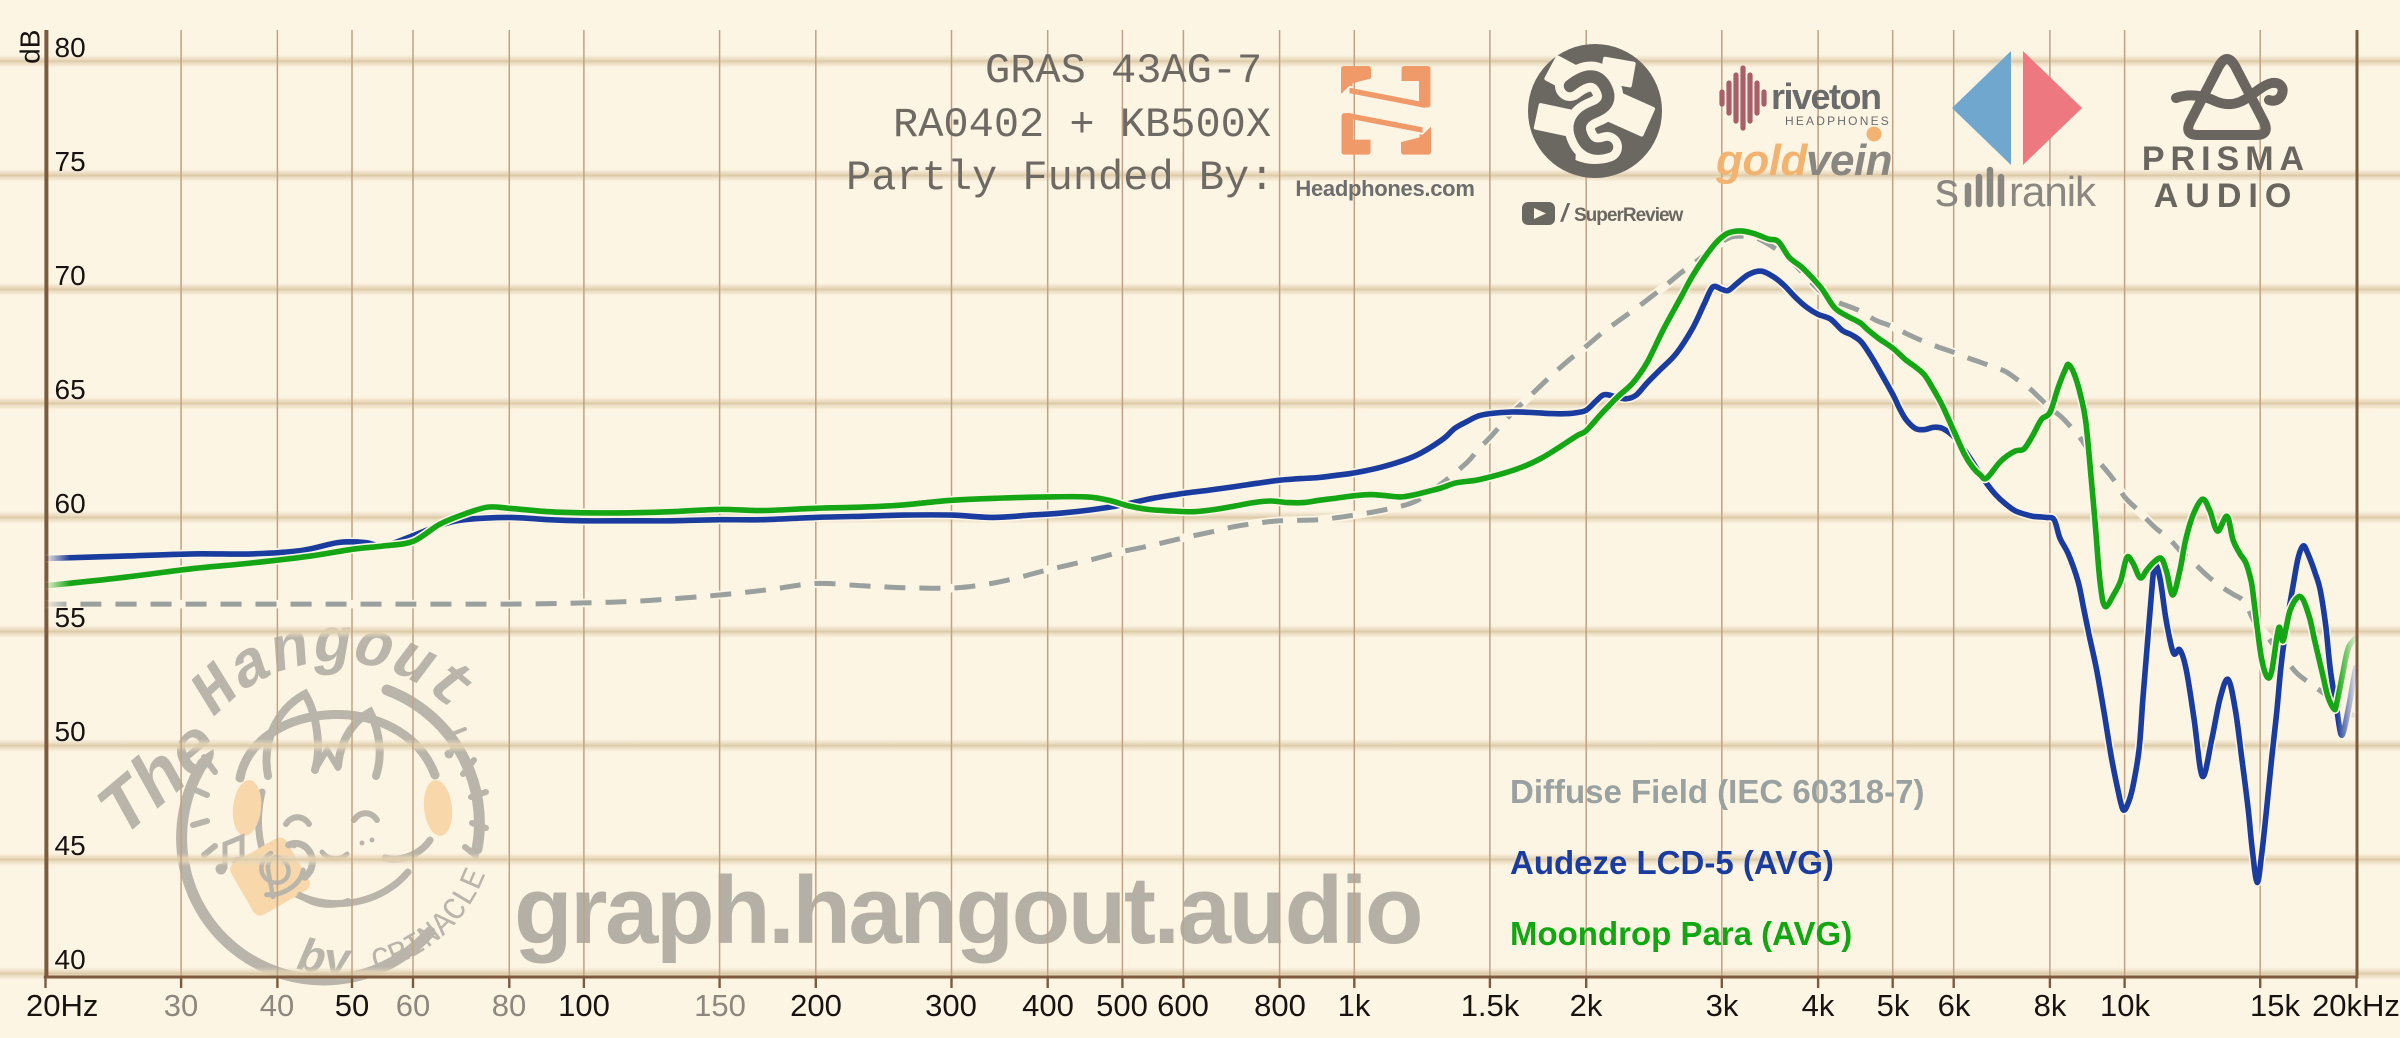  Describe the element at coordinates (1954, 1005) in the screenshot. I see `svg-text: 6k` at that location.